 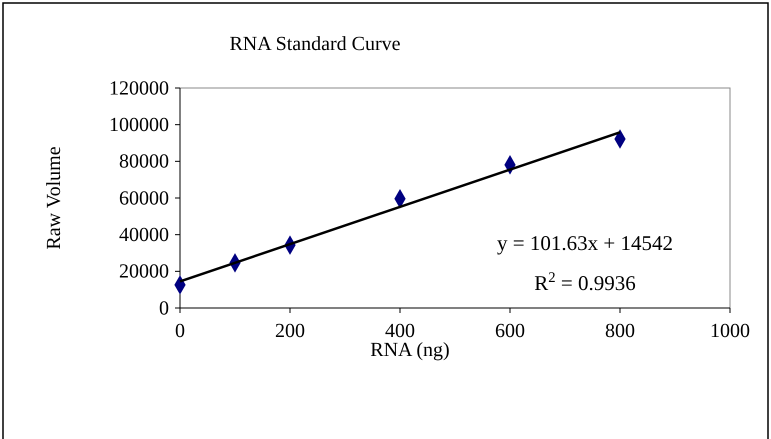 What do you see at coordinates (730, 331) in the screenshot?
I see `x-tick-label: 1000` at bounding box center [730, 331].